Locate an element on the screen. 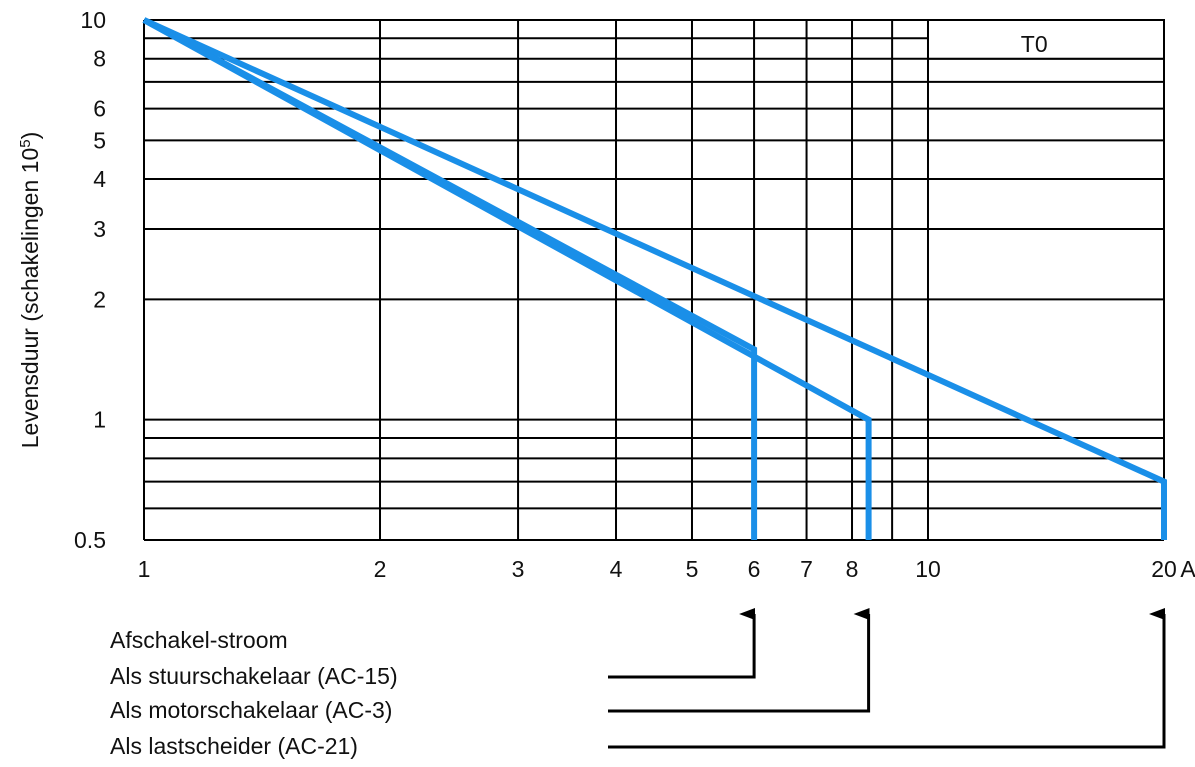 Image resolution: width=1195 pixels, height=767 pixels. x-tick-label: 3 is located at coordinates (518, 569).